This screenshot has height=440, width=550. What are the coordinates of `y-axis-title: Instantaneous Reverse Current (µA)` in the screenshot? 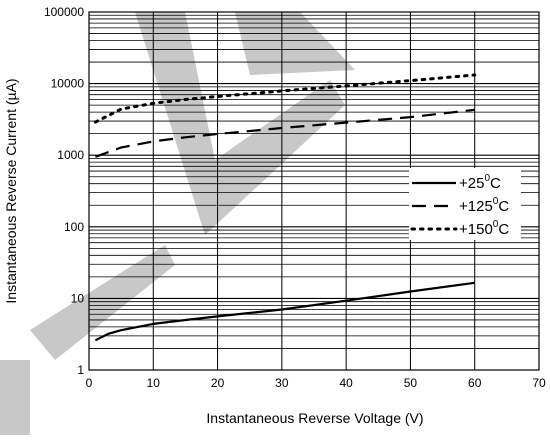 It's located at (11, 190).